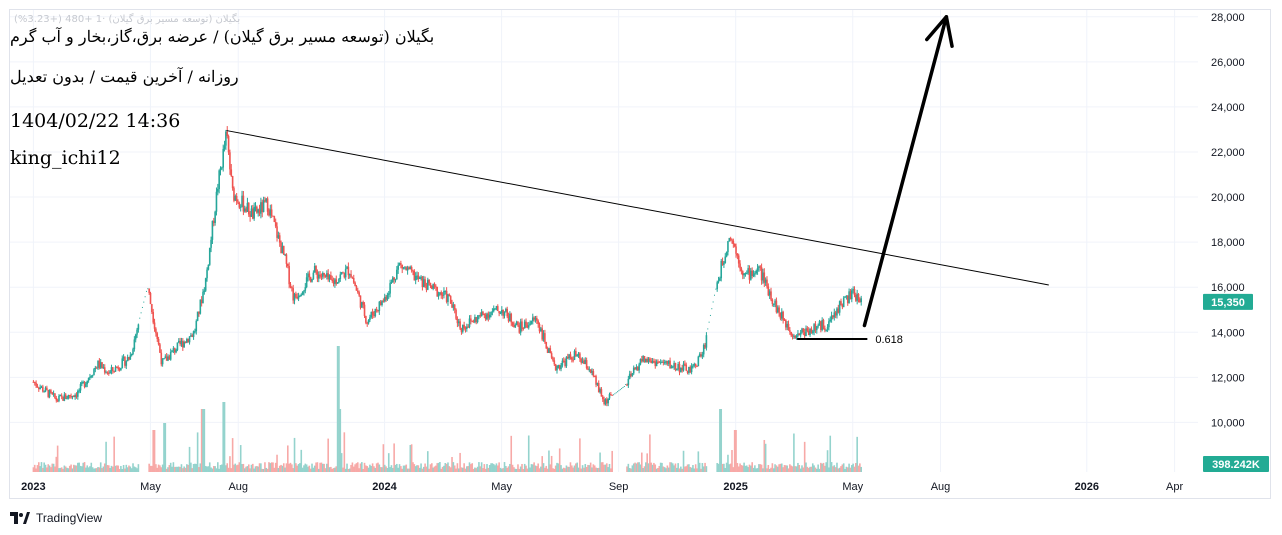  What do you see at coordinates (1174, 487) in the screenshot?
I see `x-tick-label: Apr` at bounding box center [1174, 487].